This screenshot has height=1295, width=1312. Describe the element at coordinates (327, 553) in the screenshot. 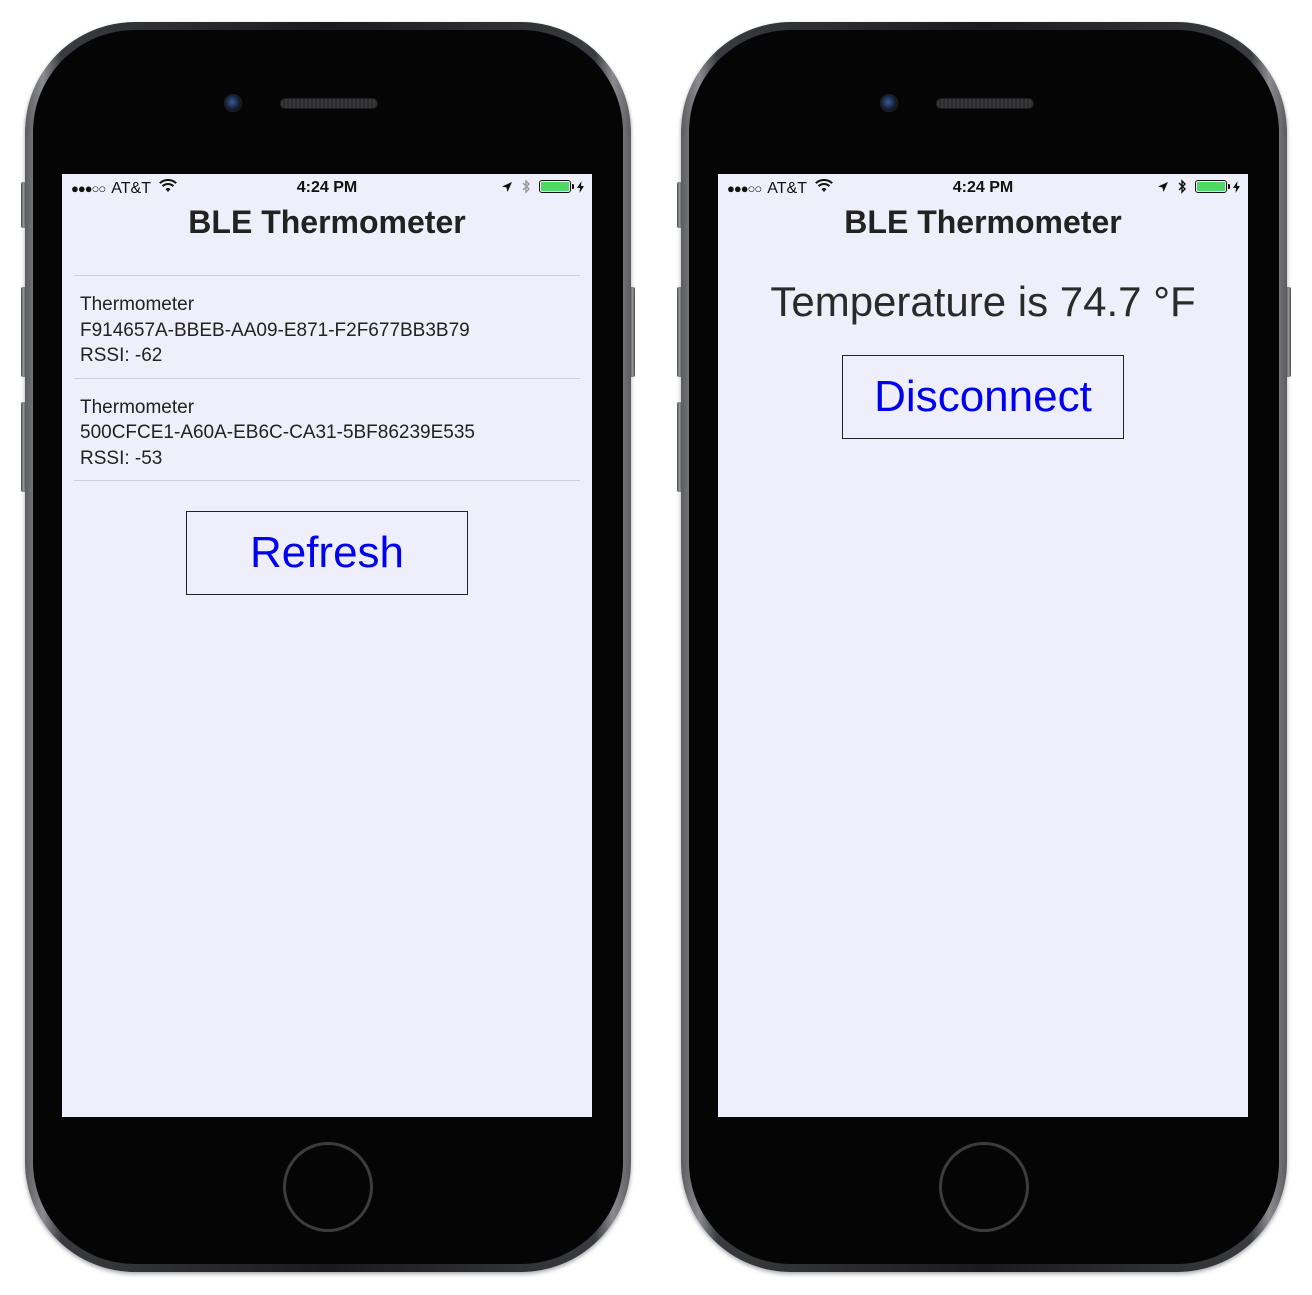

I see `refresh-button: Refresh` at that location.